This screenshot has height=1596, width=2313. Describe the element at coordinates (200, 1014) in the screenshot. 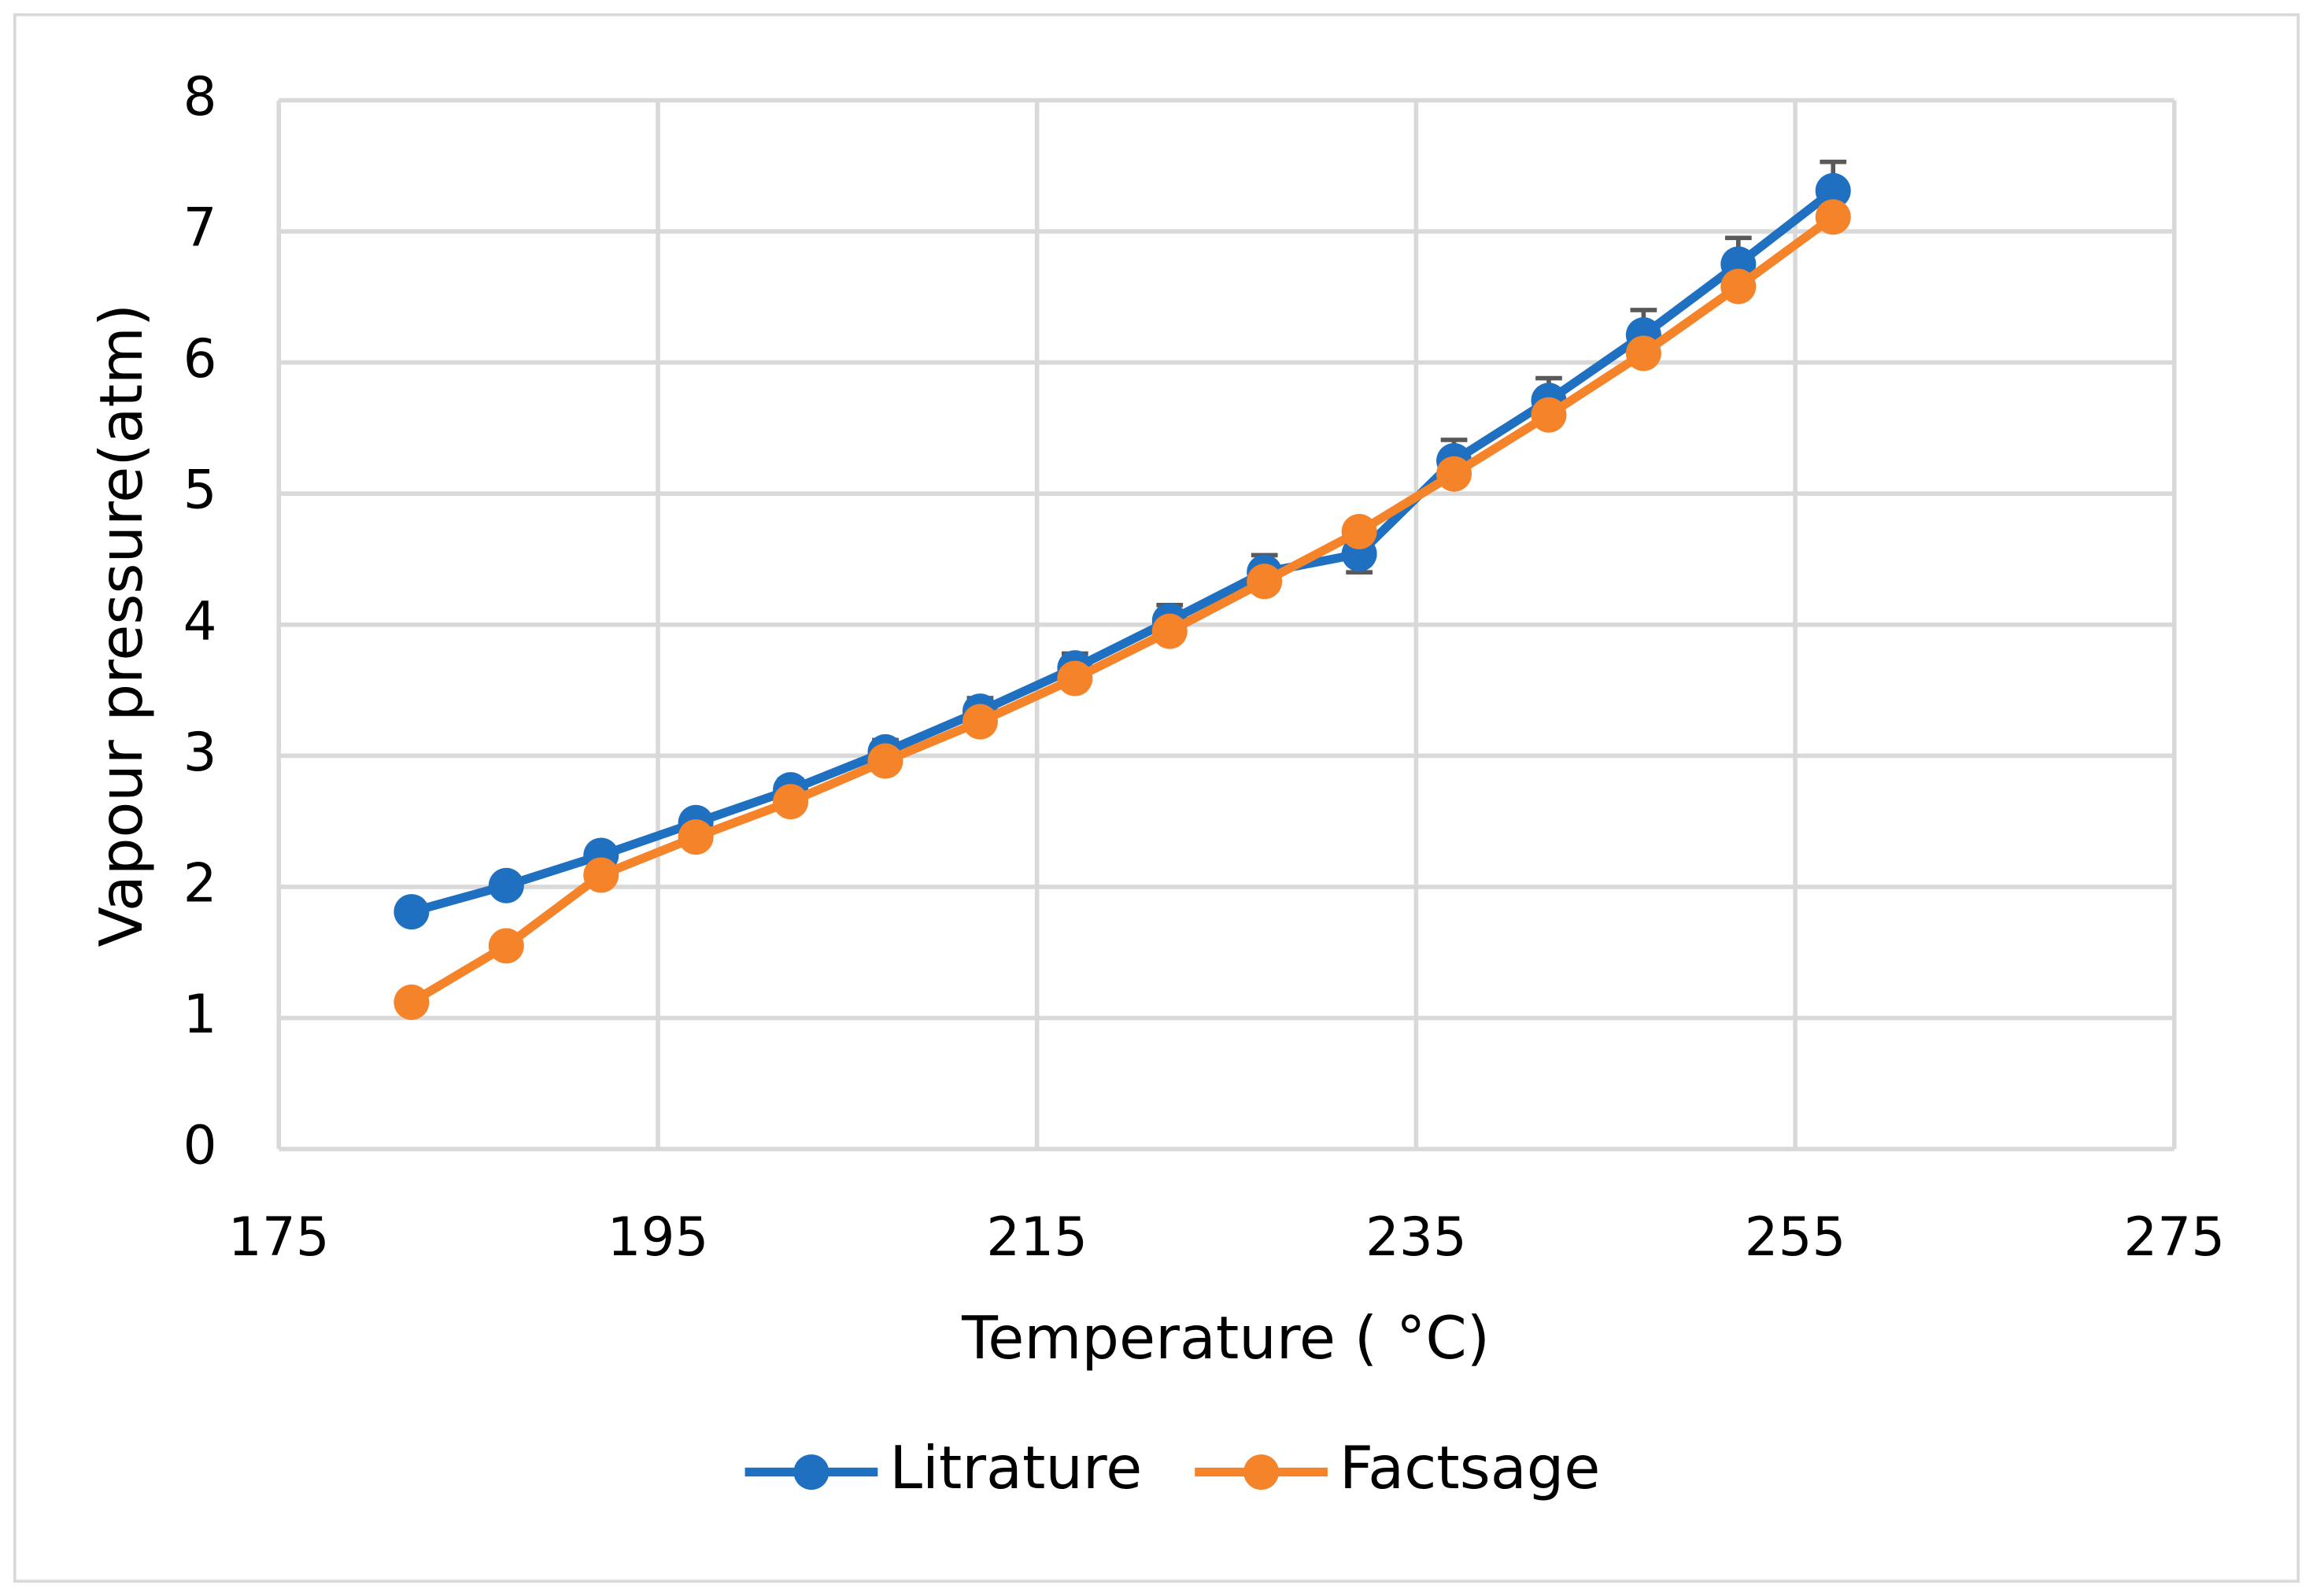

I see `y-tick-label: 1` at that location.